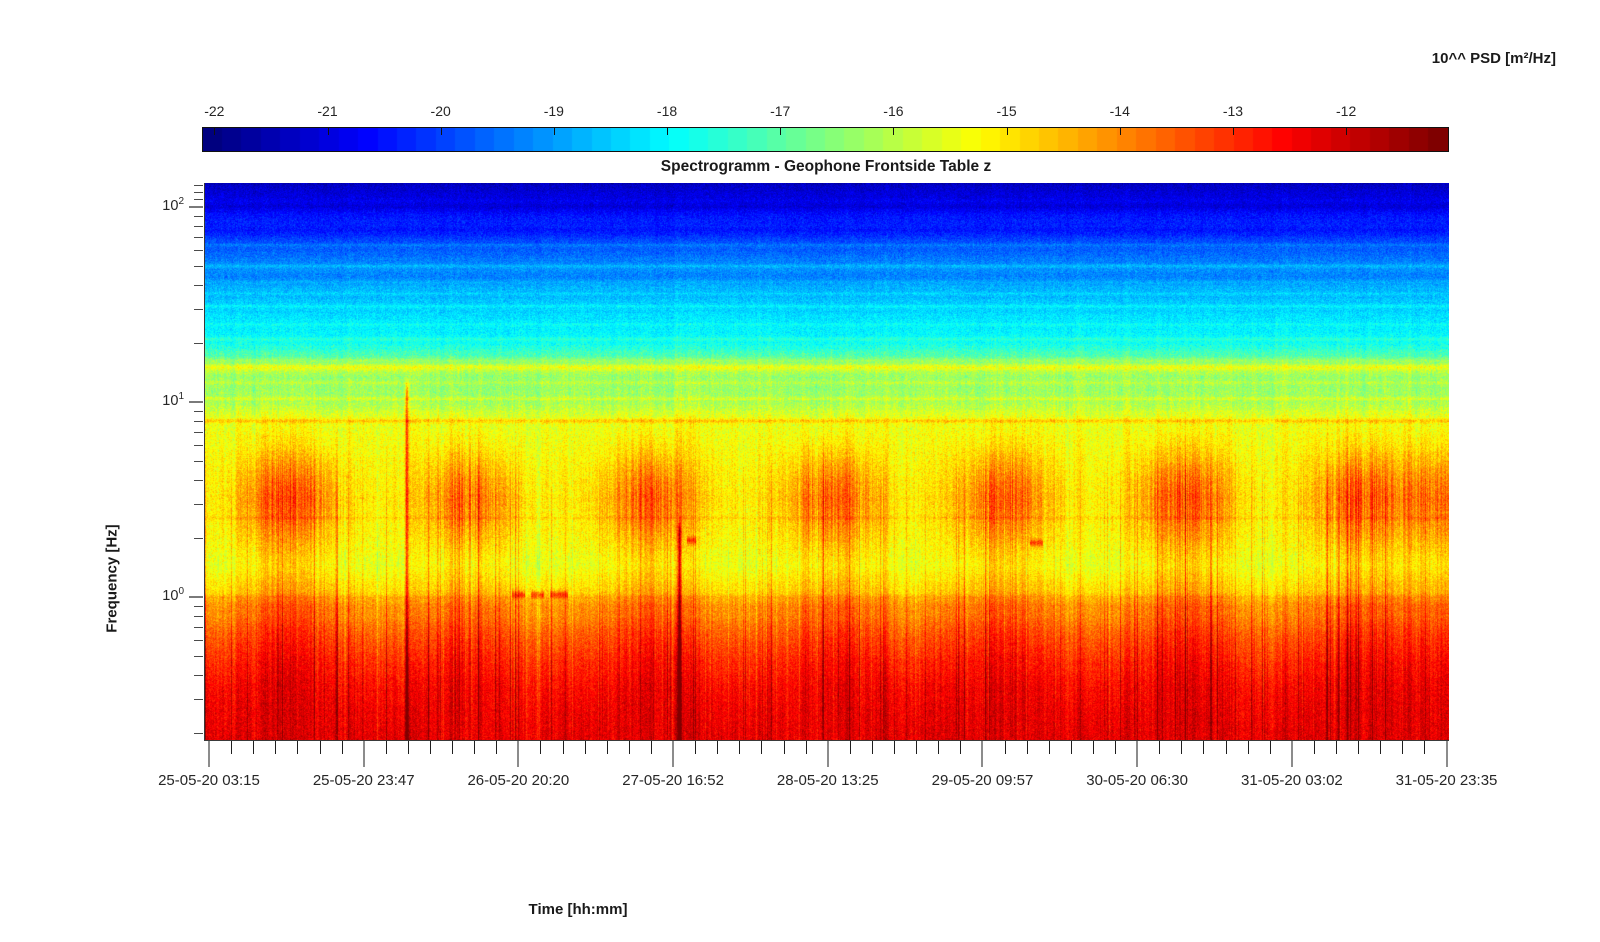 Image resolution: width=1600 pixels, height=942 pixels. I want to click on x-axis-tick-label: 25-05-20 23:47, so click(363, 780).